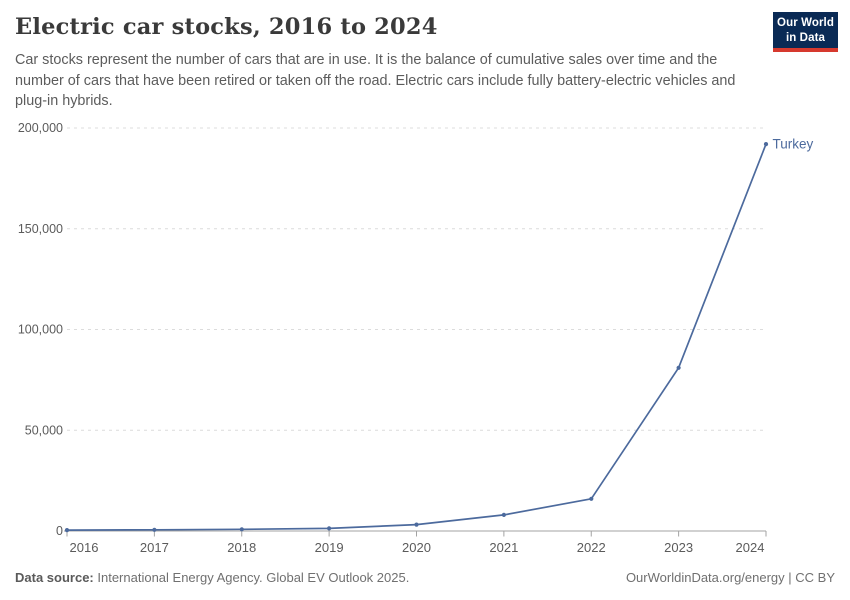 The image size is (850, 600). What do you see at coordinates (591, 547) in the screenshot?
I see `x-tick-label: 2022` at bounding box center [591, 547].